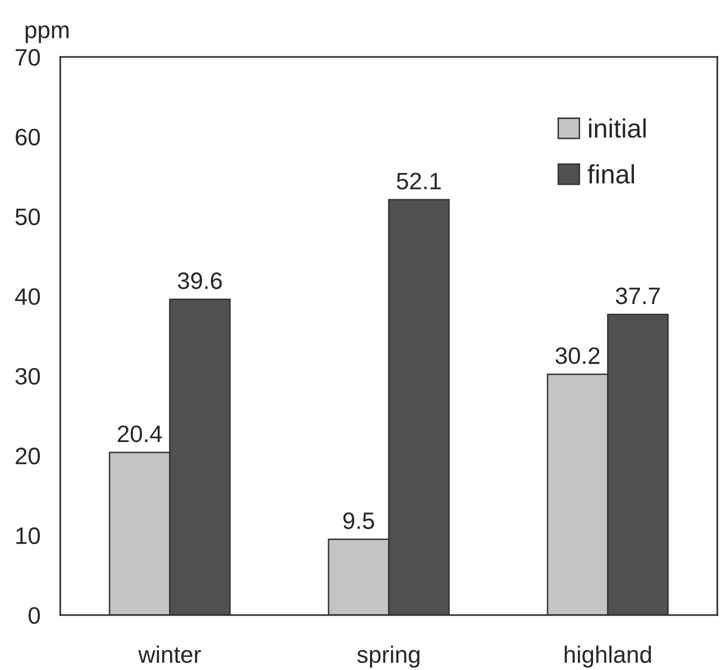  What do you see at coordinates (611, 174) in the screenshot?
I see `legend-label: final` at bounding box center [611, 174].